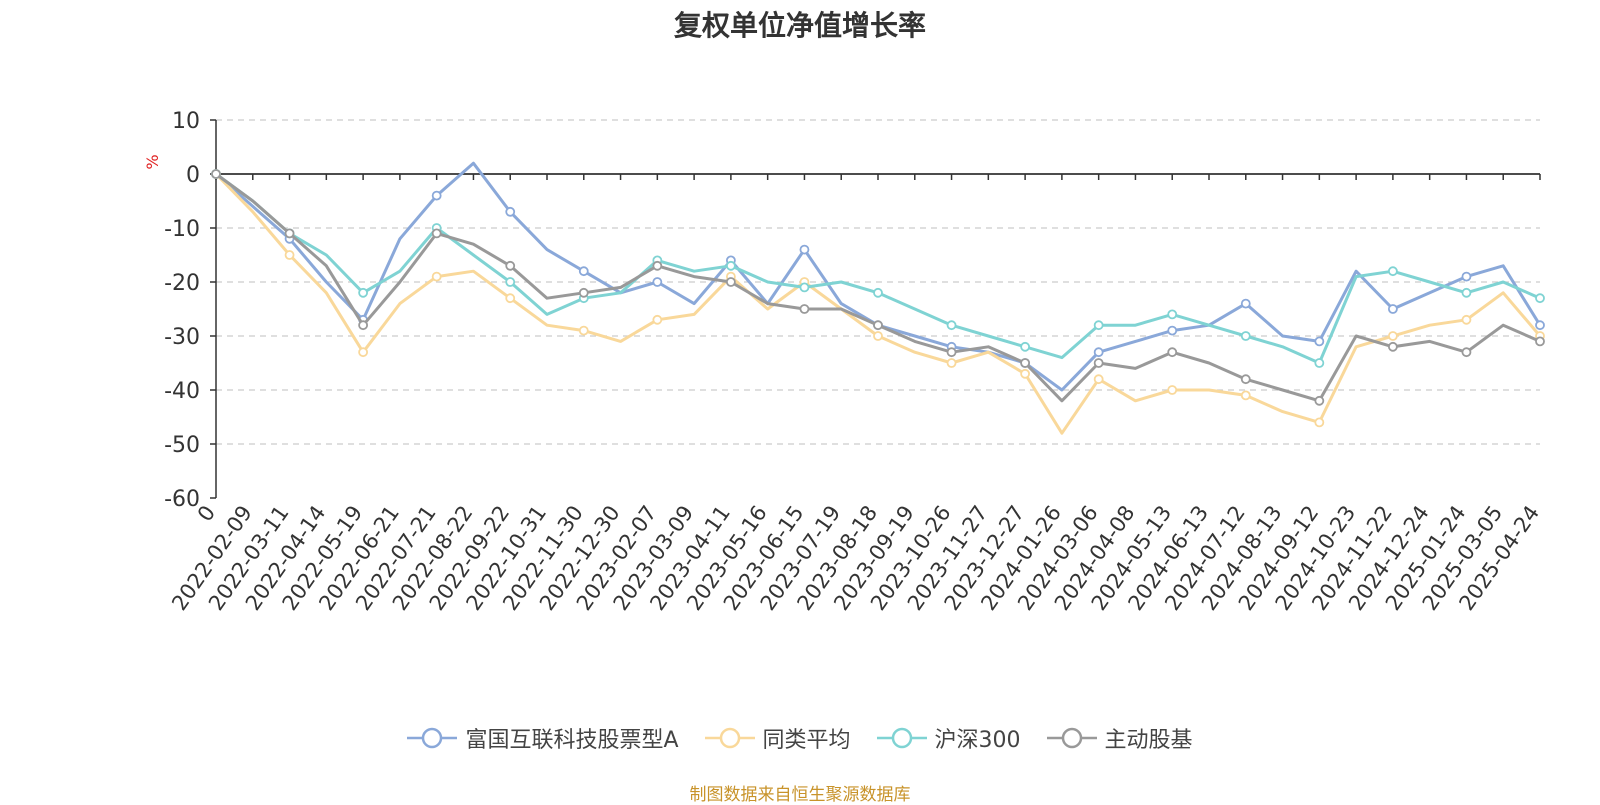  What do you see at coordinates (182, 391) in the screenshot?
I see `y-tick-label: -40` at bounding box center [182, 391].